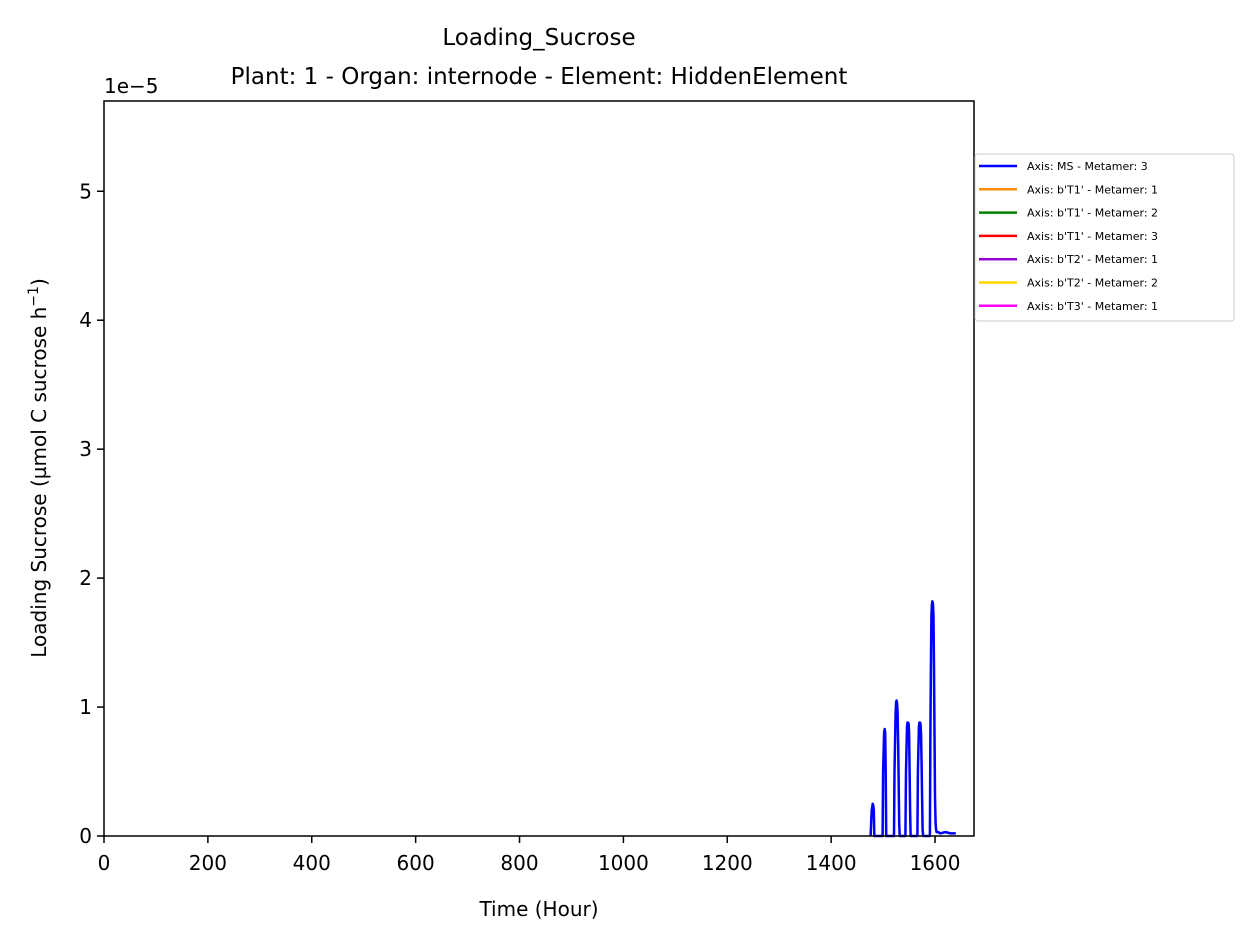 Image resolution: width=1253 pixels, height=943 pixels. I want to click on legend-entry: Axis: b'T3' - Metamer: 1, so click(1092, 306).